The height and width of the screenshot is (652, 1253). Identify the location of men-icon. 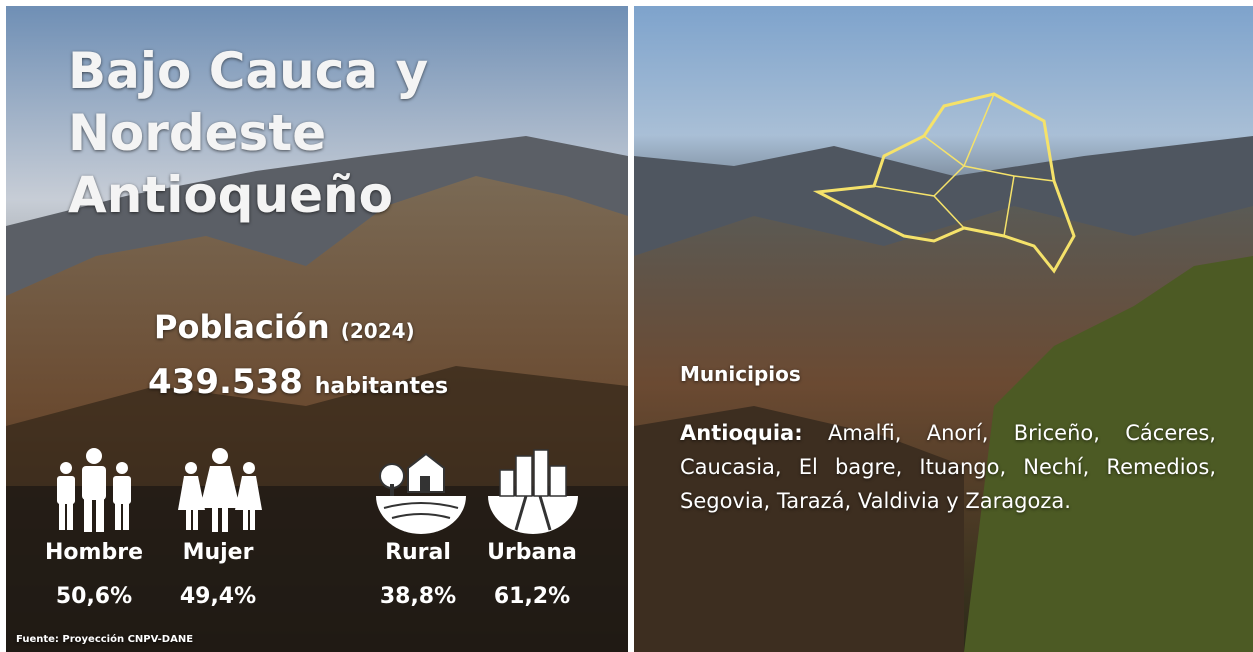
(94, 490).